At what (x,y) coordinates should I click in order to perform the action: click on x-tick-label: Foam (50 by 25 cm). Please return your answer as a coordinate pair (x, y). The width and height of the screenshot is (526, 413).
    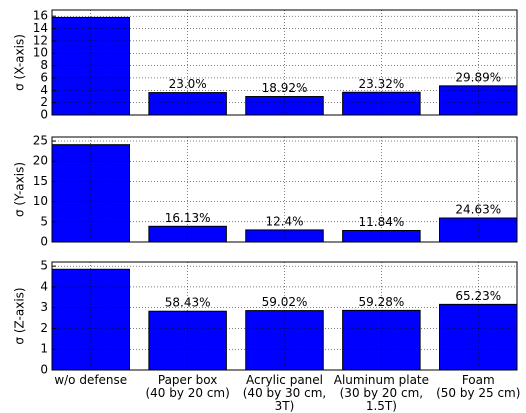
    Looking at the image, I should click on (478, 386).